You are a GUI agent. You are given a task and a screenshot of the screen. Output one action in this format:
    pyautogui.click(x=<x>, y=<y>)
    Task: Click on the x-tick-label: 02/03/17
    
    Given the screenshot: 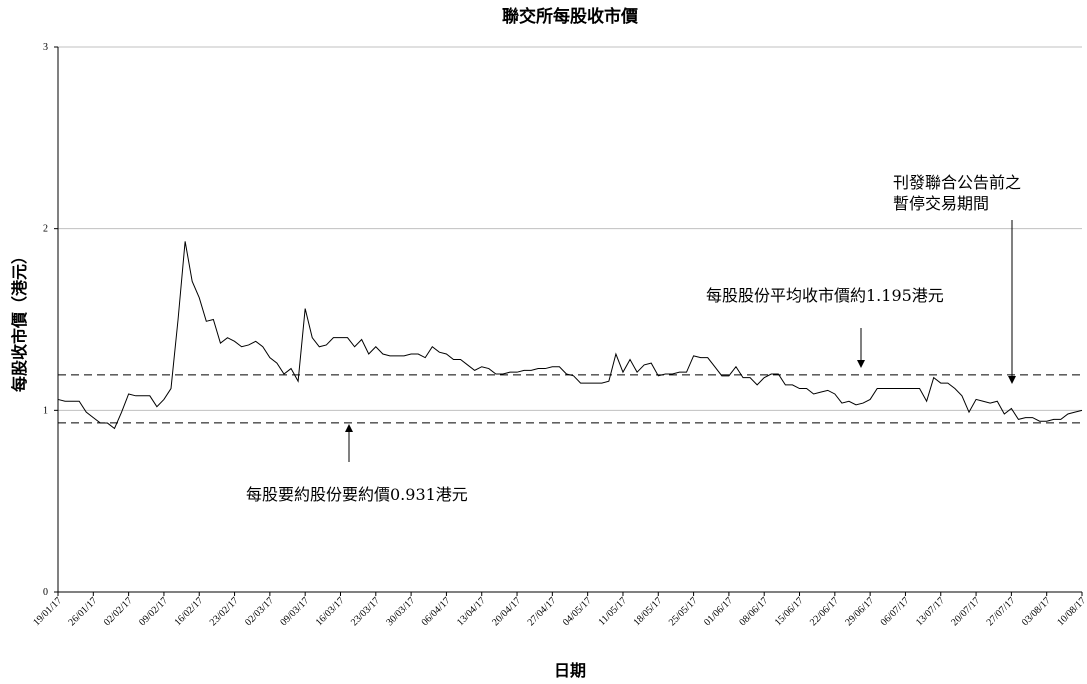 What is the action you would take?
    pyautogui.click(x=259, y=611)
    